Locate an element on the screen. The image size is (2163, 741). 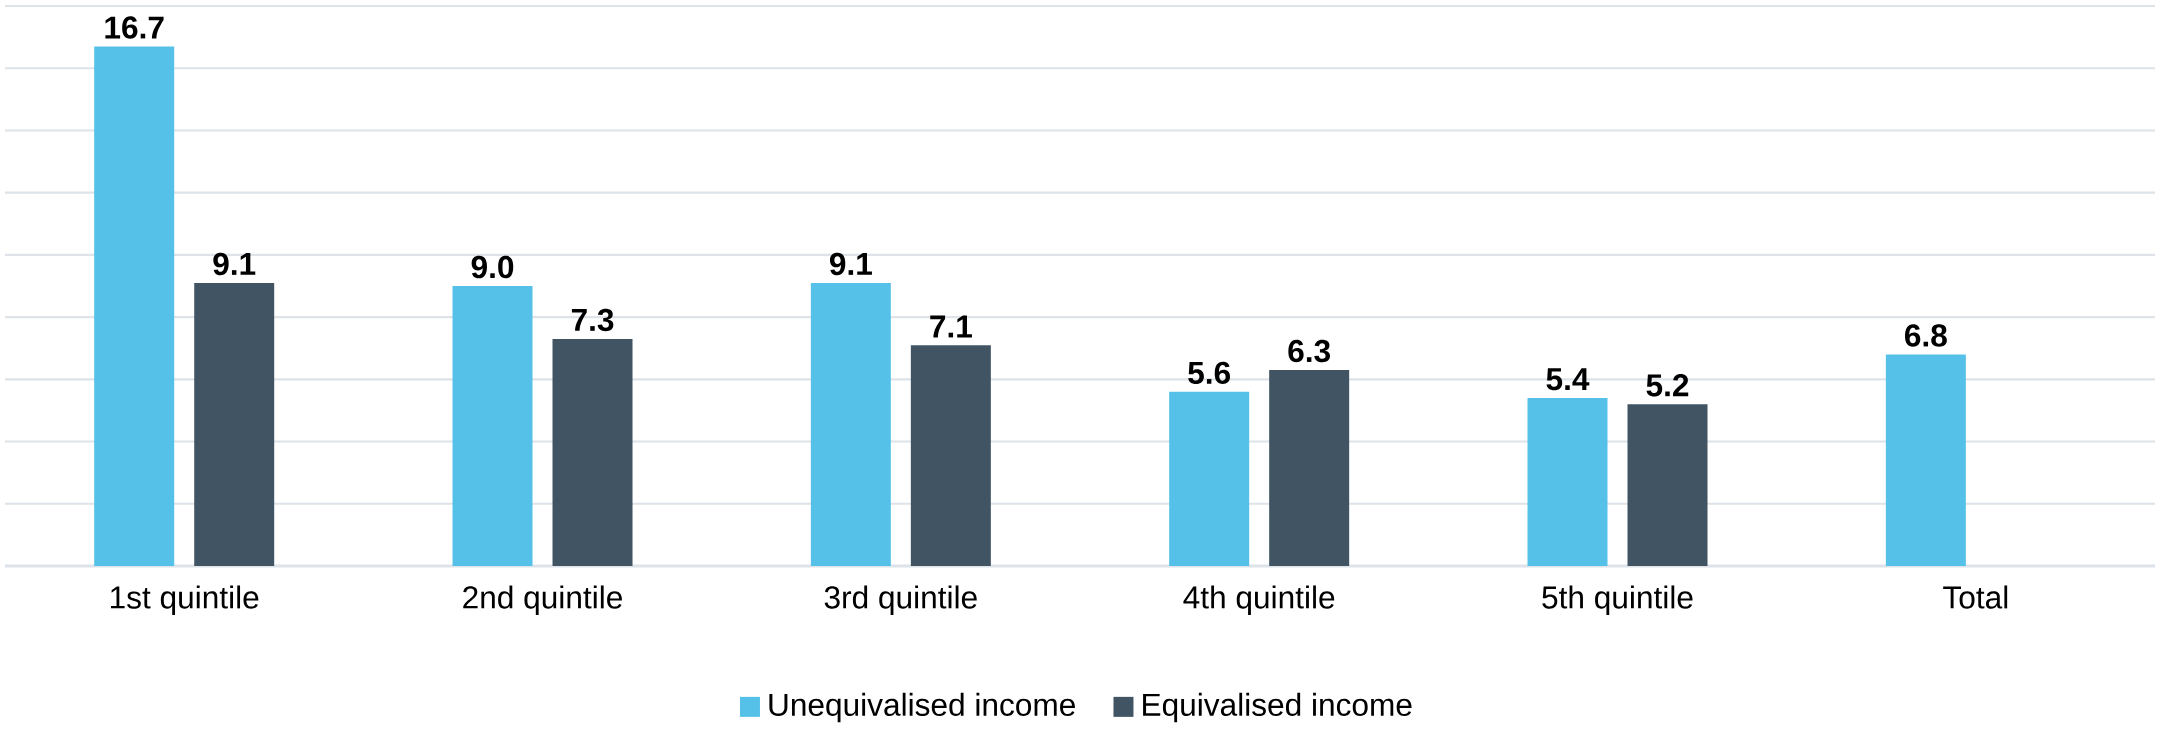
data-label: 6.8 is located at coordinates (1926, 335).